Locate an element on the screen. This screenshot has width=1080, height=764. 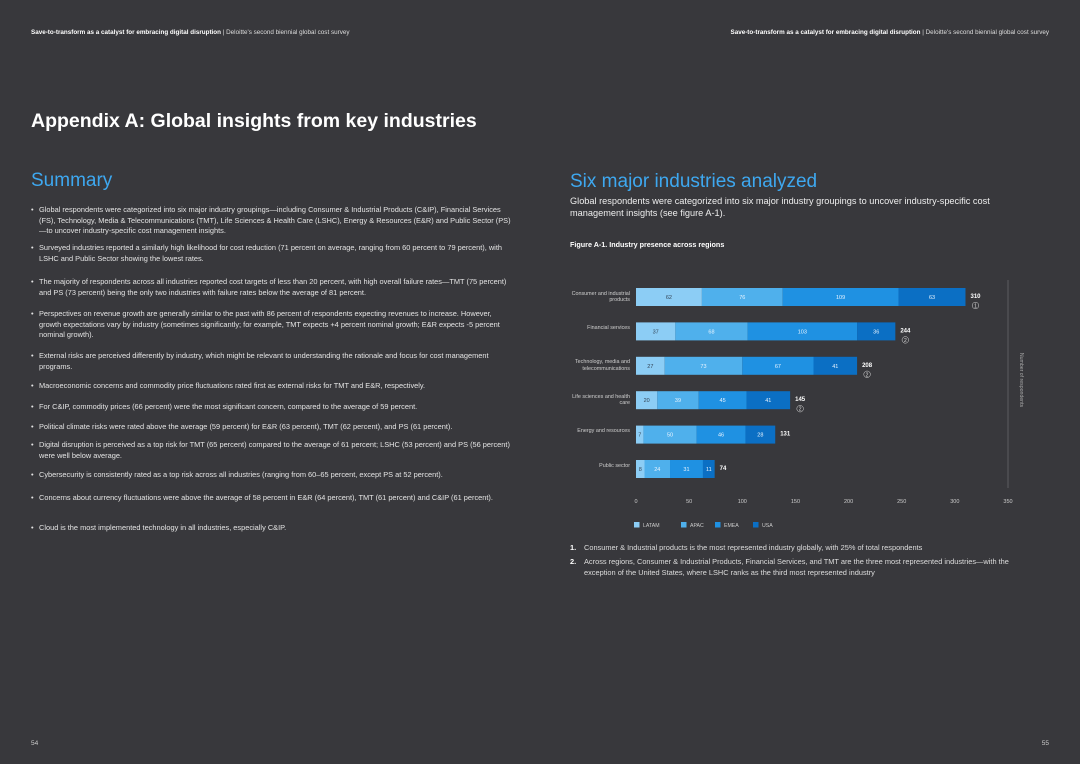
footnote-number: 2. is located at coordinates (573, 561).